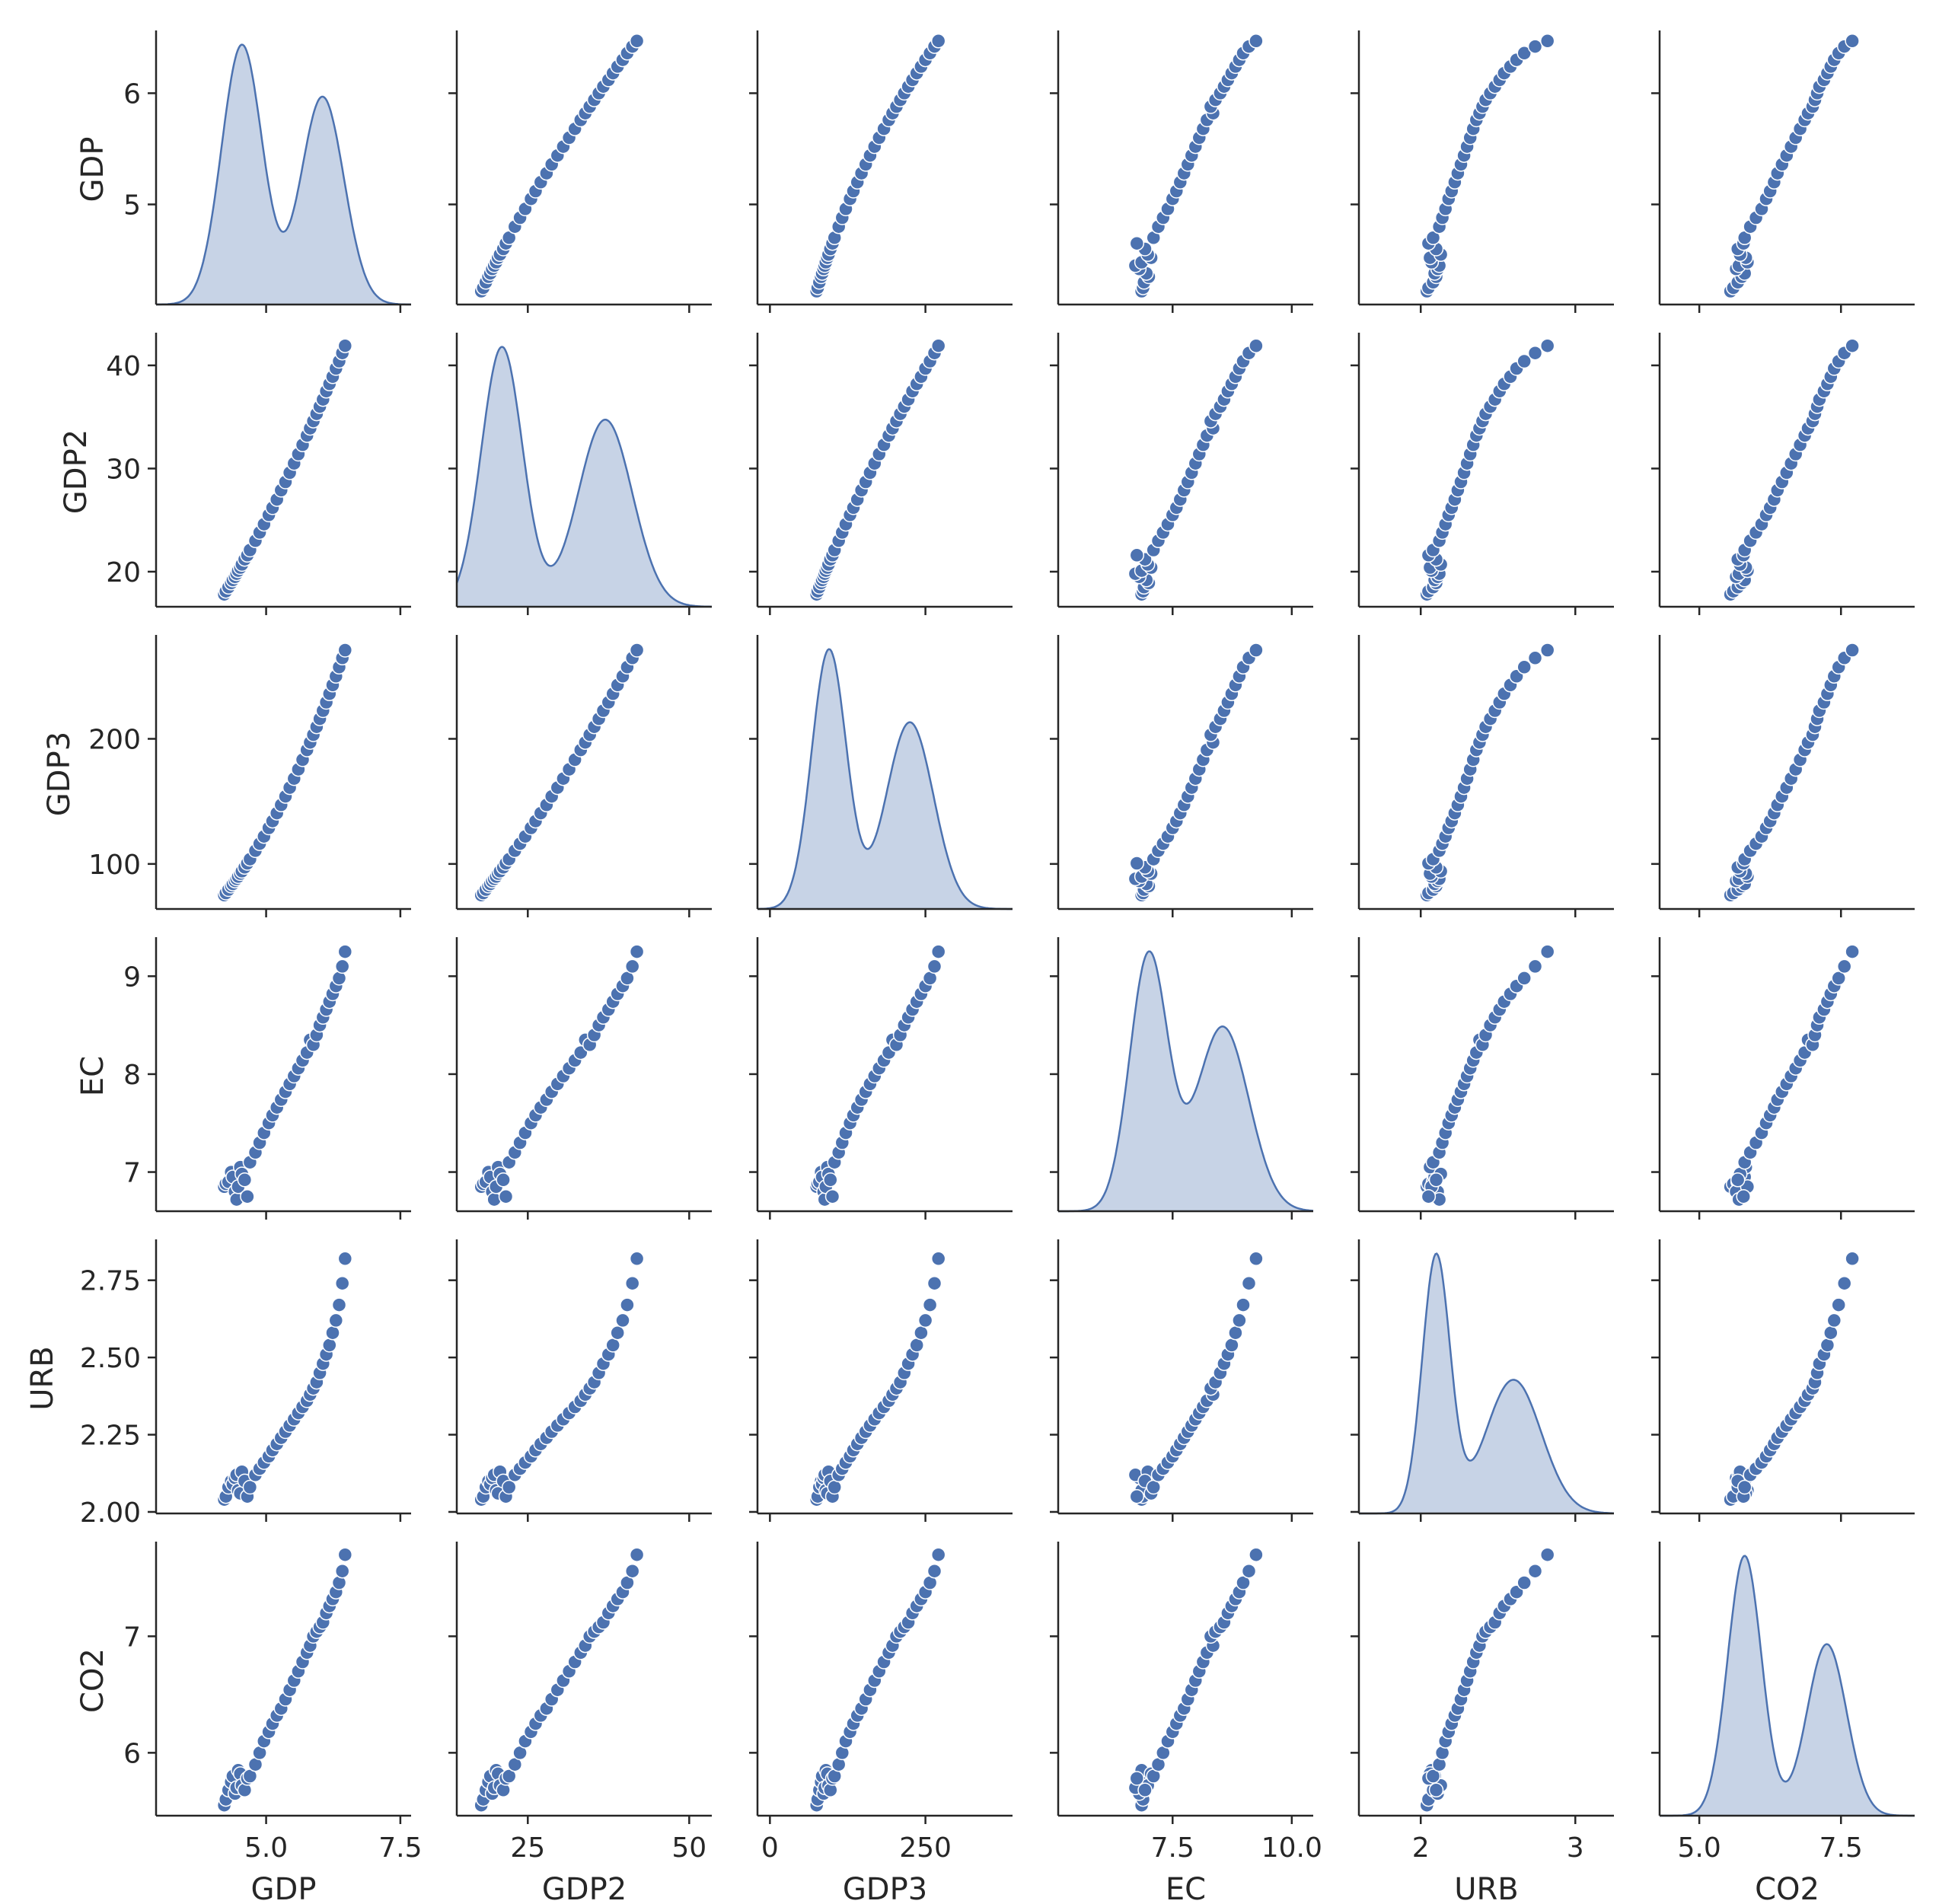 The height and width of the screenshot is (1904, 1955). What do you see at coordinates (132, 1637) in the screenshot?
I see `y-tick-label-co2: 7` at bounding box center [132, 1637].